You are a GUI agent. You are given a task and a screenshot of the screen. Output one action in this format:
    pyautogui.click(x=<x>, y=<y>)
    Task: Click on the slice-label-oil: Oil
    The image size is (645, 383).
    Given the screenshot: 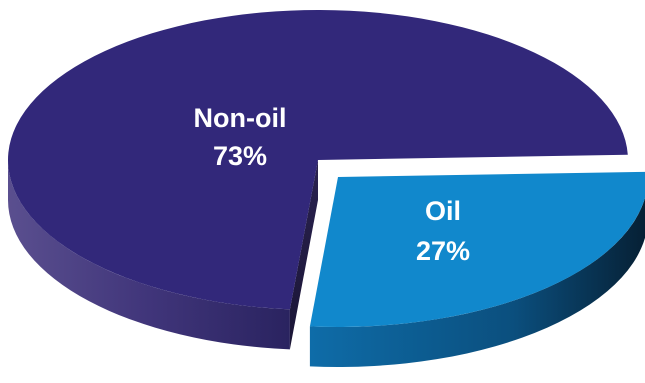 What is the action you would take?
    pyautogui.click(x=443, y=211)
    